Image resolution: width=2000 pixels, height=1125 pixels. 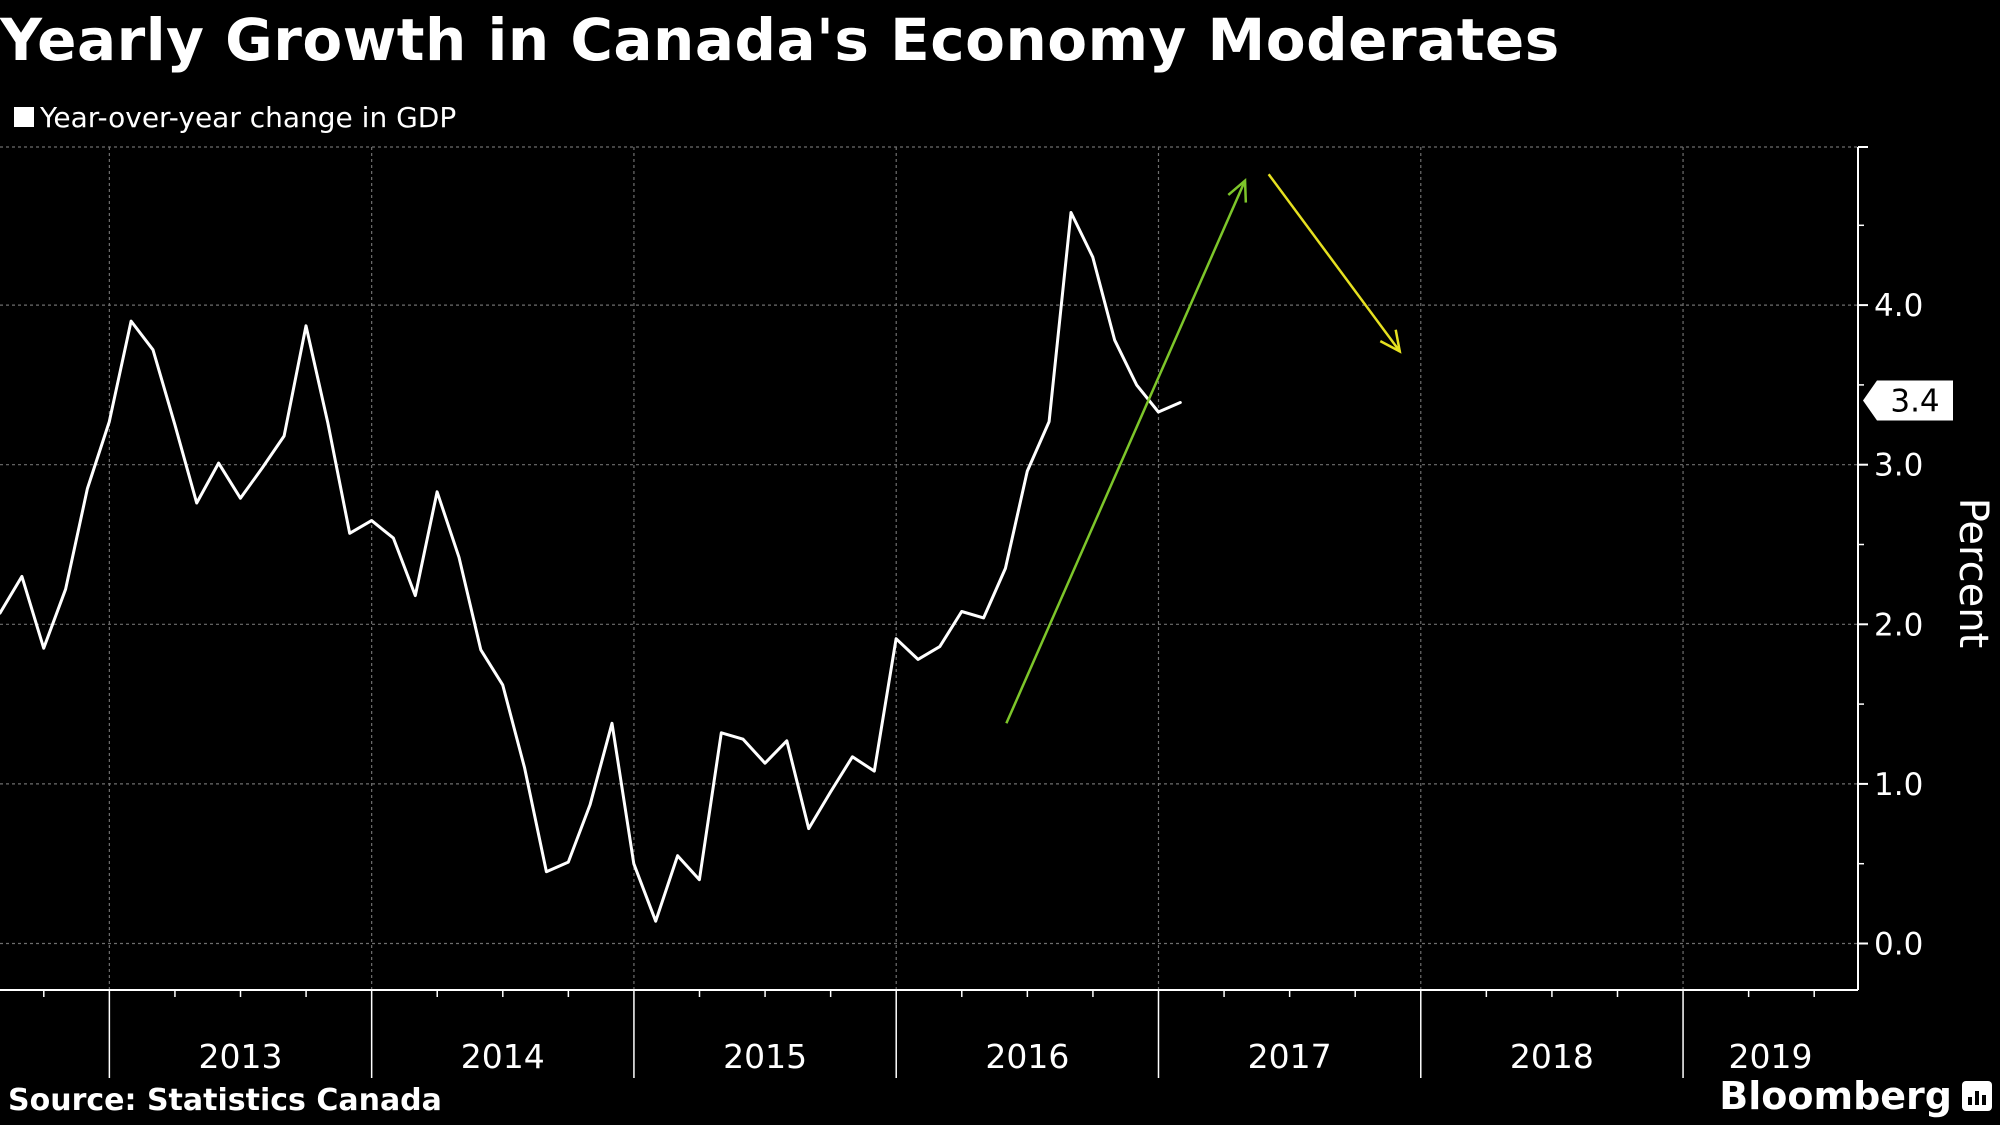 I want to click on x-tick-label-2018: 2018, so click(x=1552, y=1056).